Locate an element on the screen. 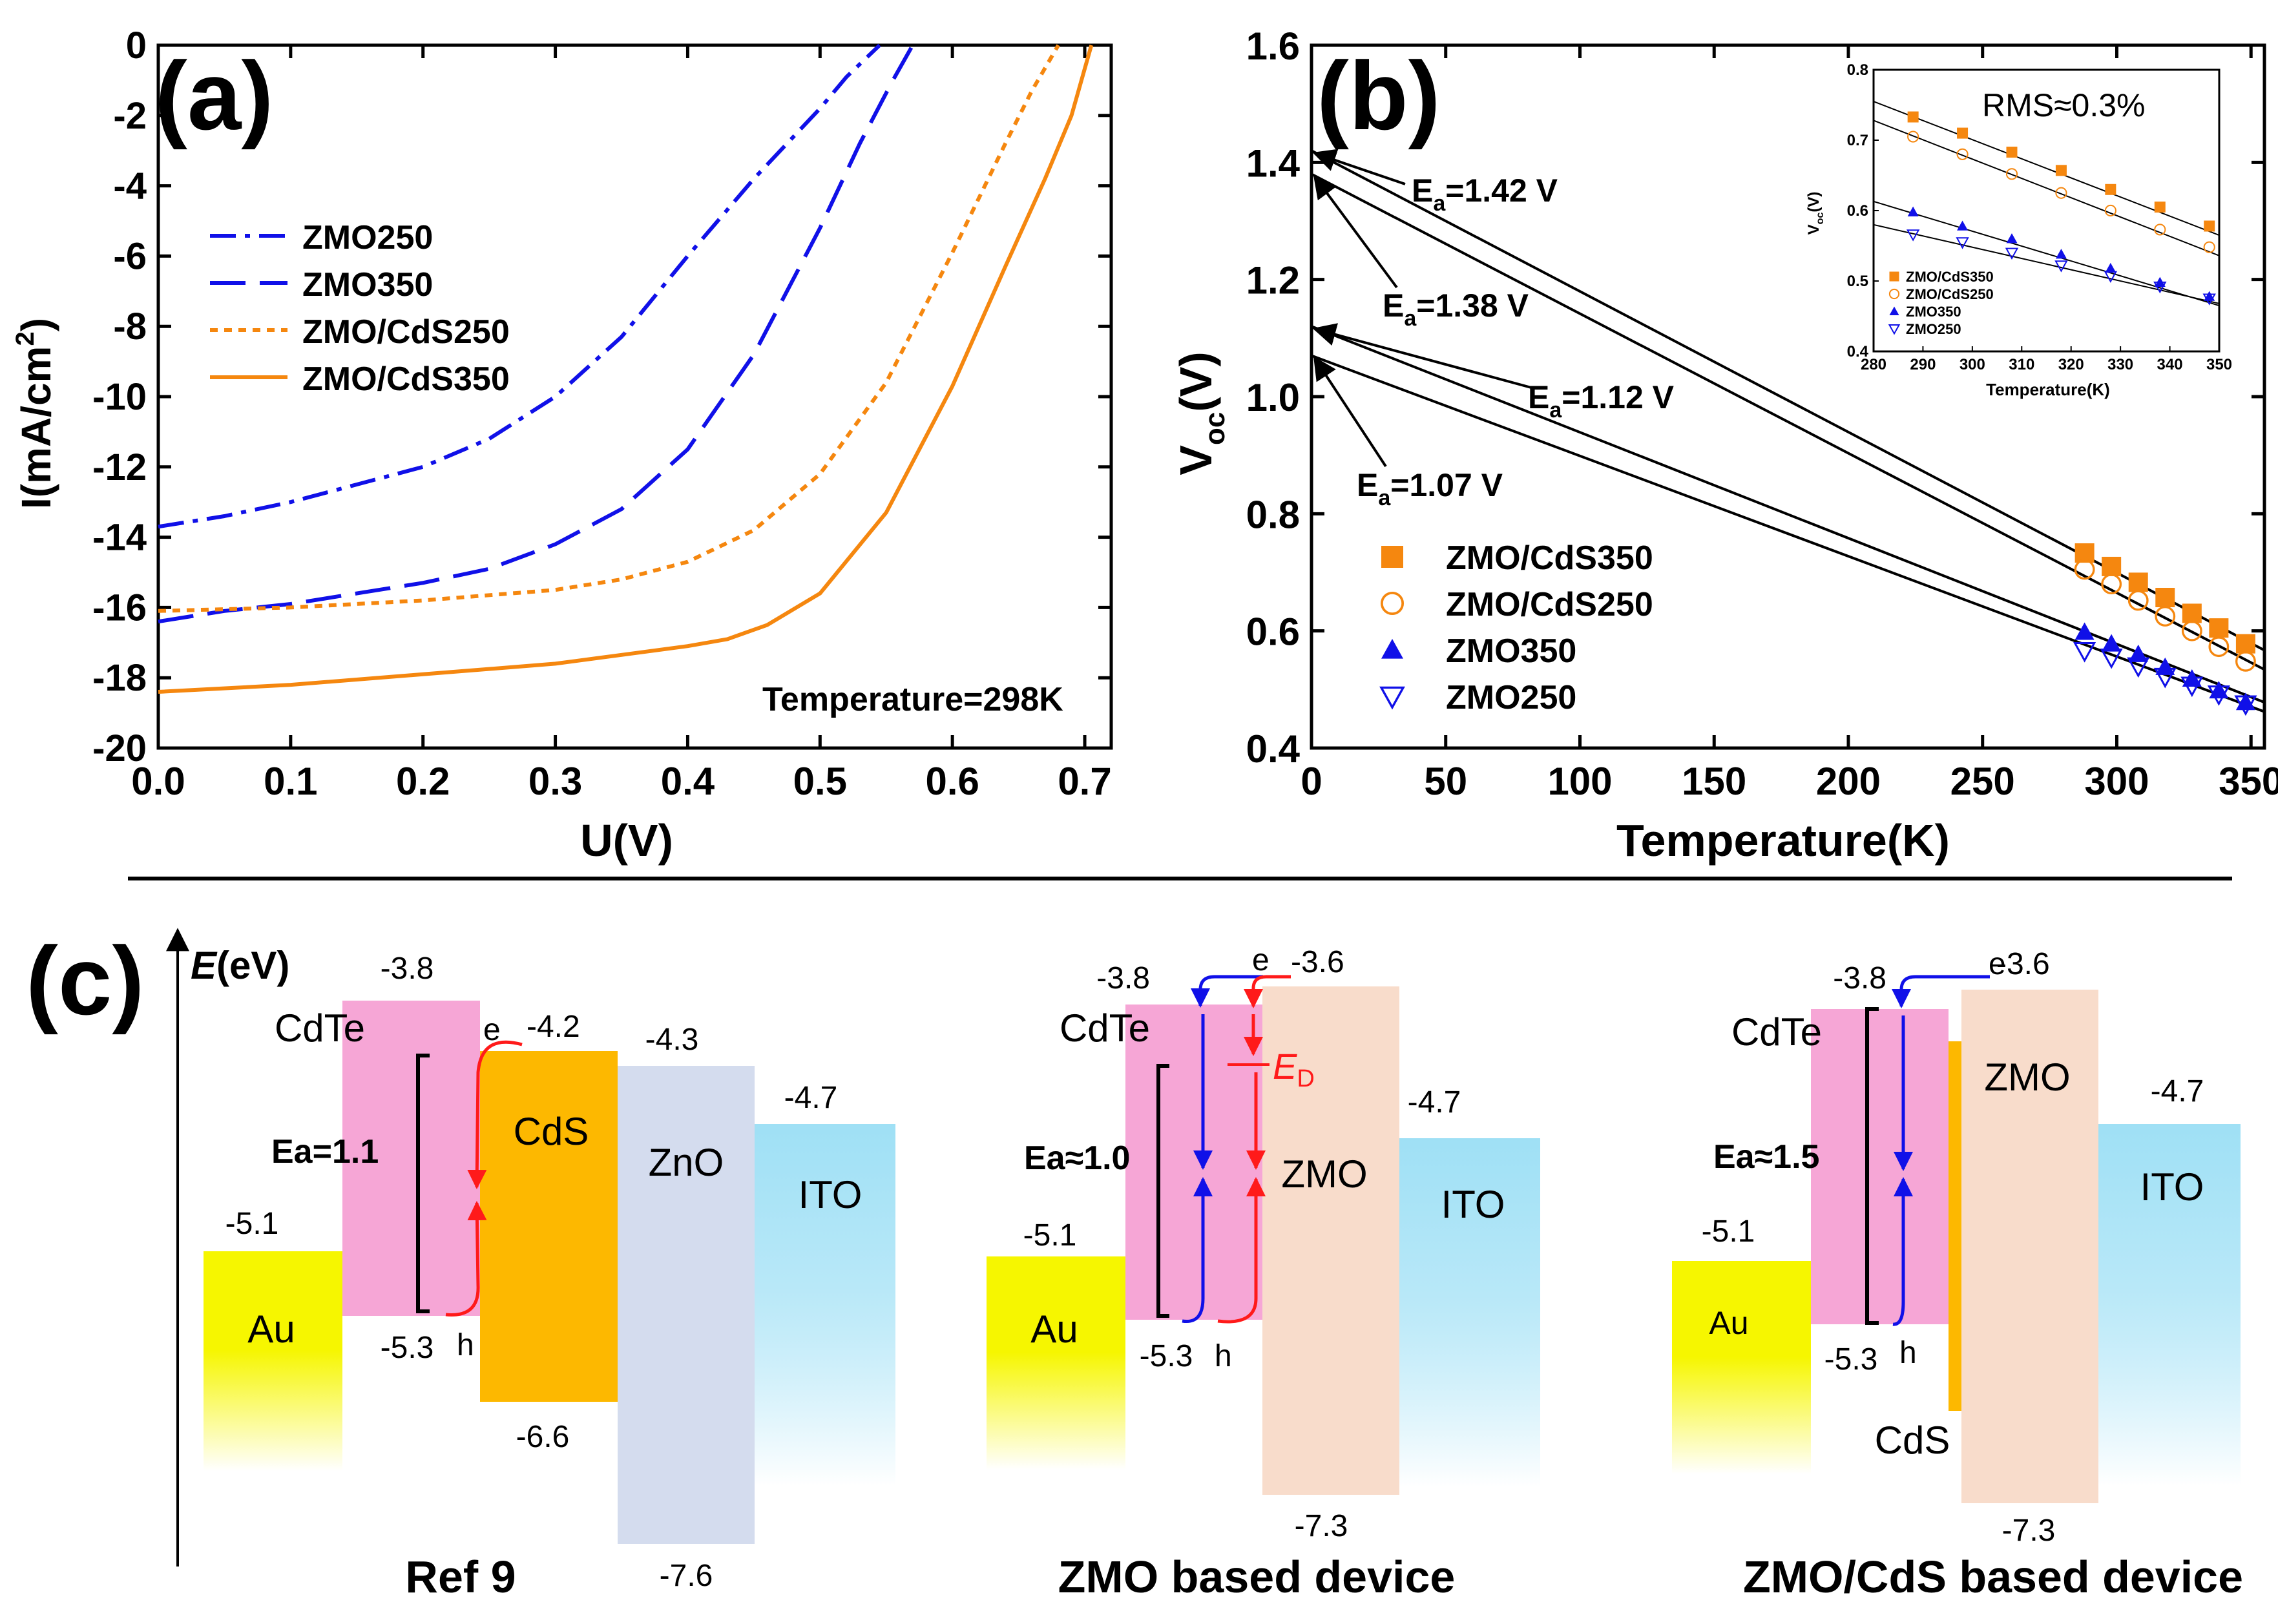  y-tick-label: 0.4 is located at coordinates (1273, 749).